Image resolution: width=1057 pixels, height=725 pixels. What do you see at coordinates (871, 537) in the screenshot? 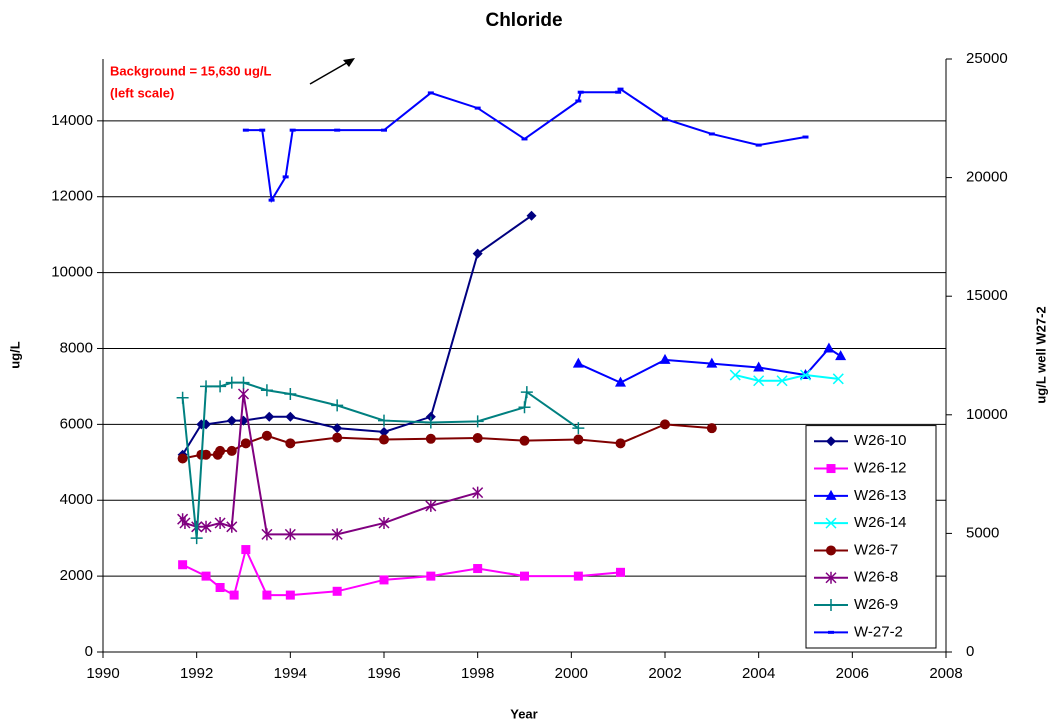
I see `legend-box` at bounding box center [871, 537].